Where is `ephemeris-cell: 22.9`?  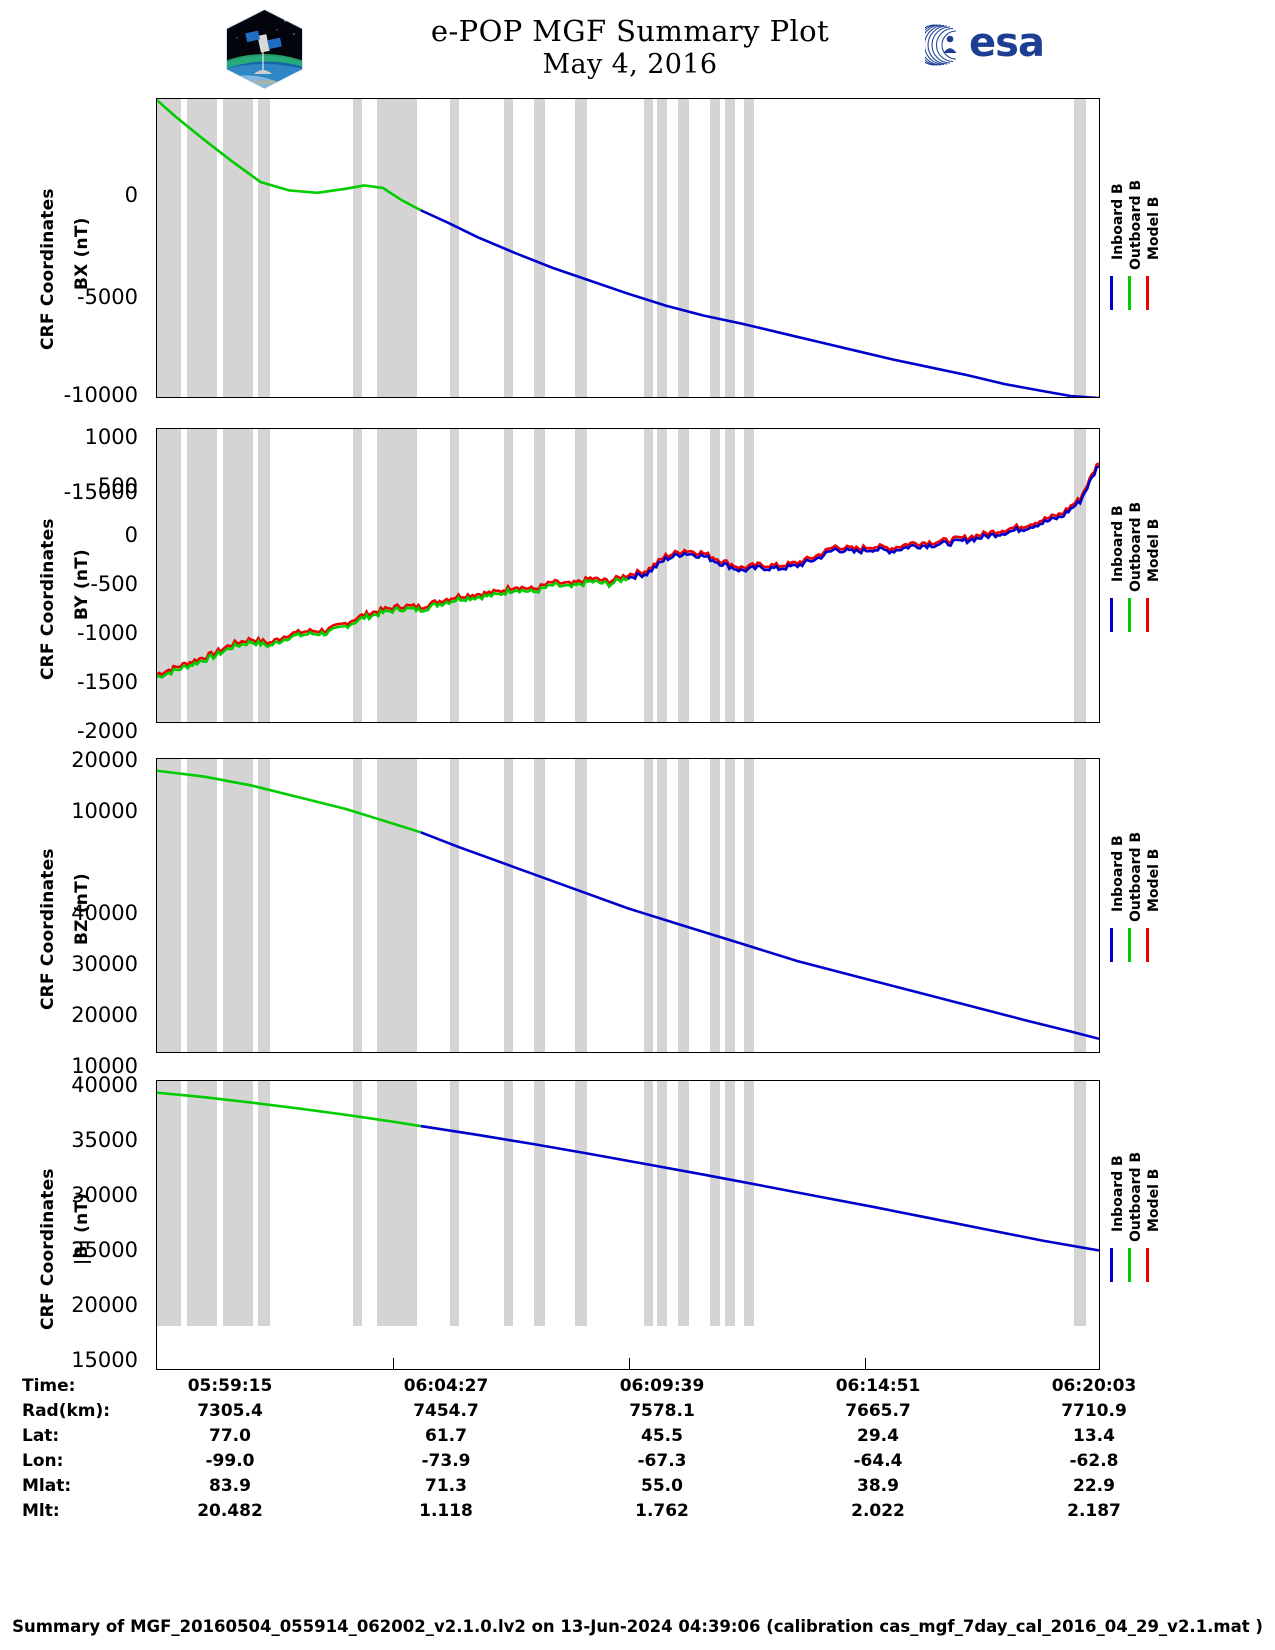
ephemeris-cell: 22.9 is located at coordinates (1094, 1486).